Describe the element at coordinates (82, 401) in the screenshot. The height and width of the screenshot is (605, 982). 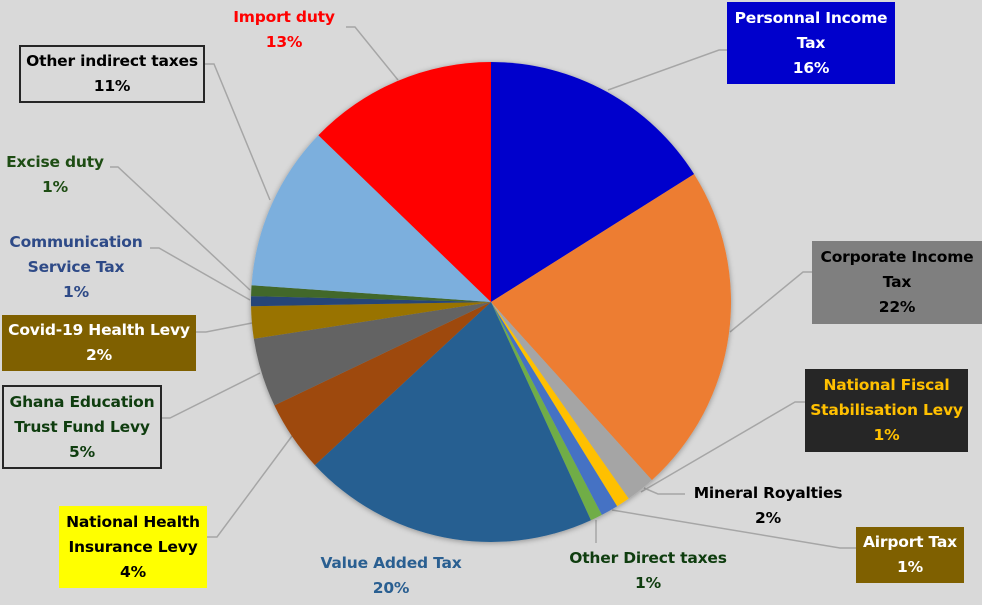
I see `label-text: Ghana Education` at that location.